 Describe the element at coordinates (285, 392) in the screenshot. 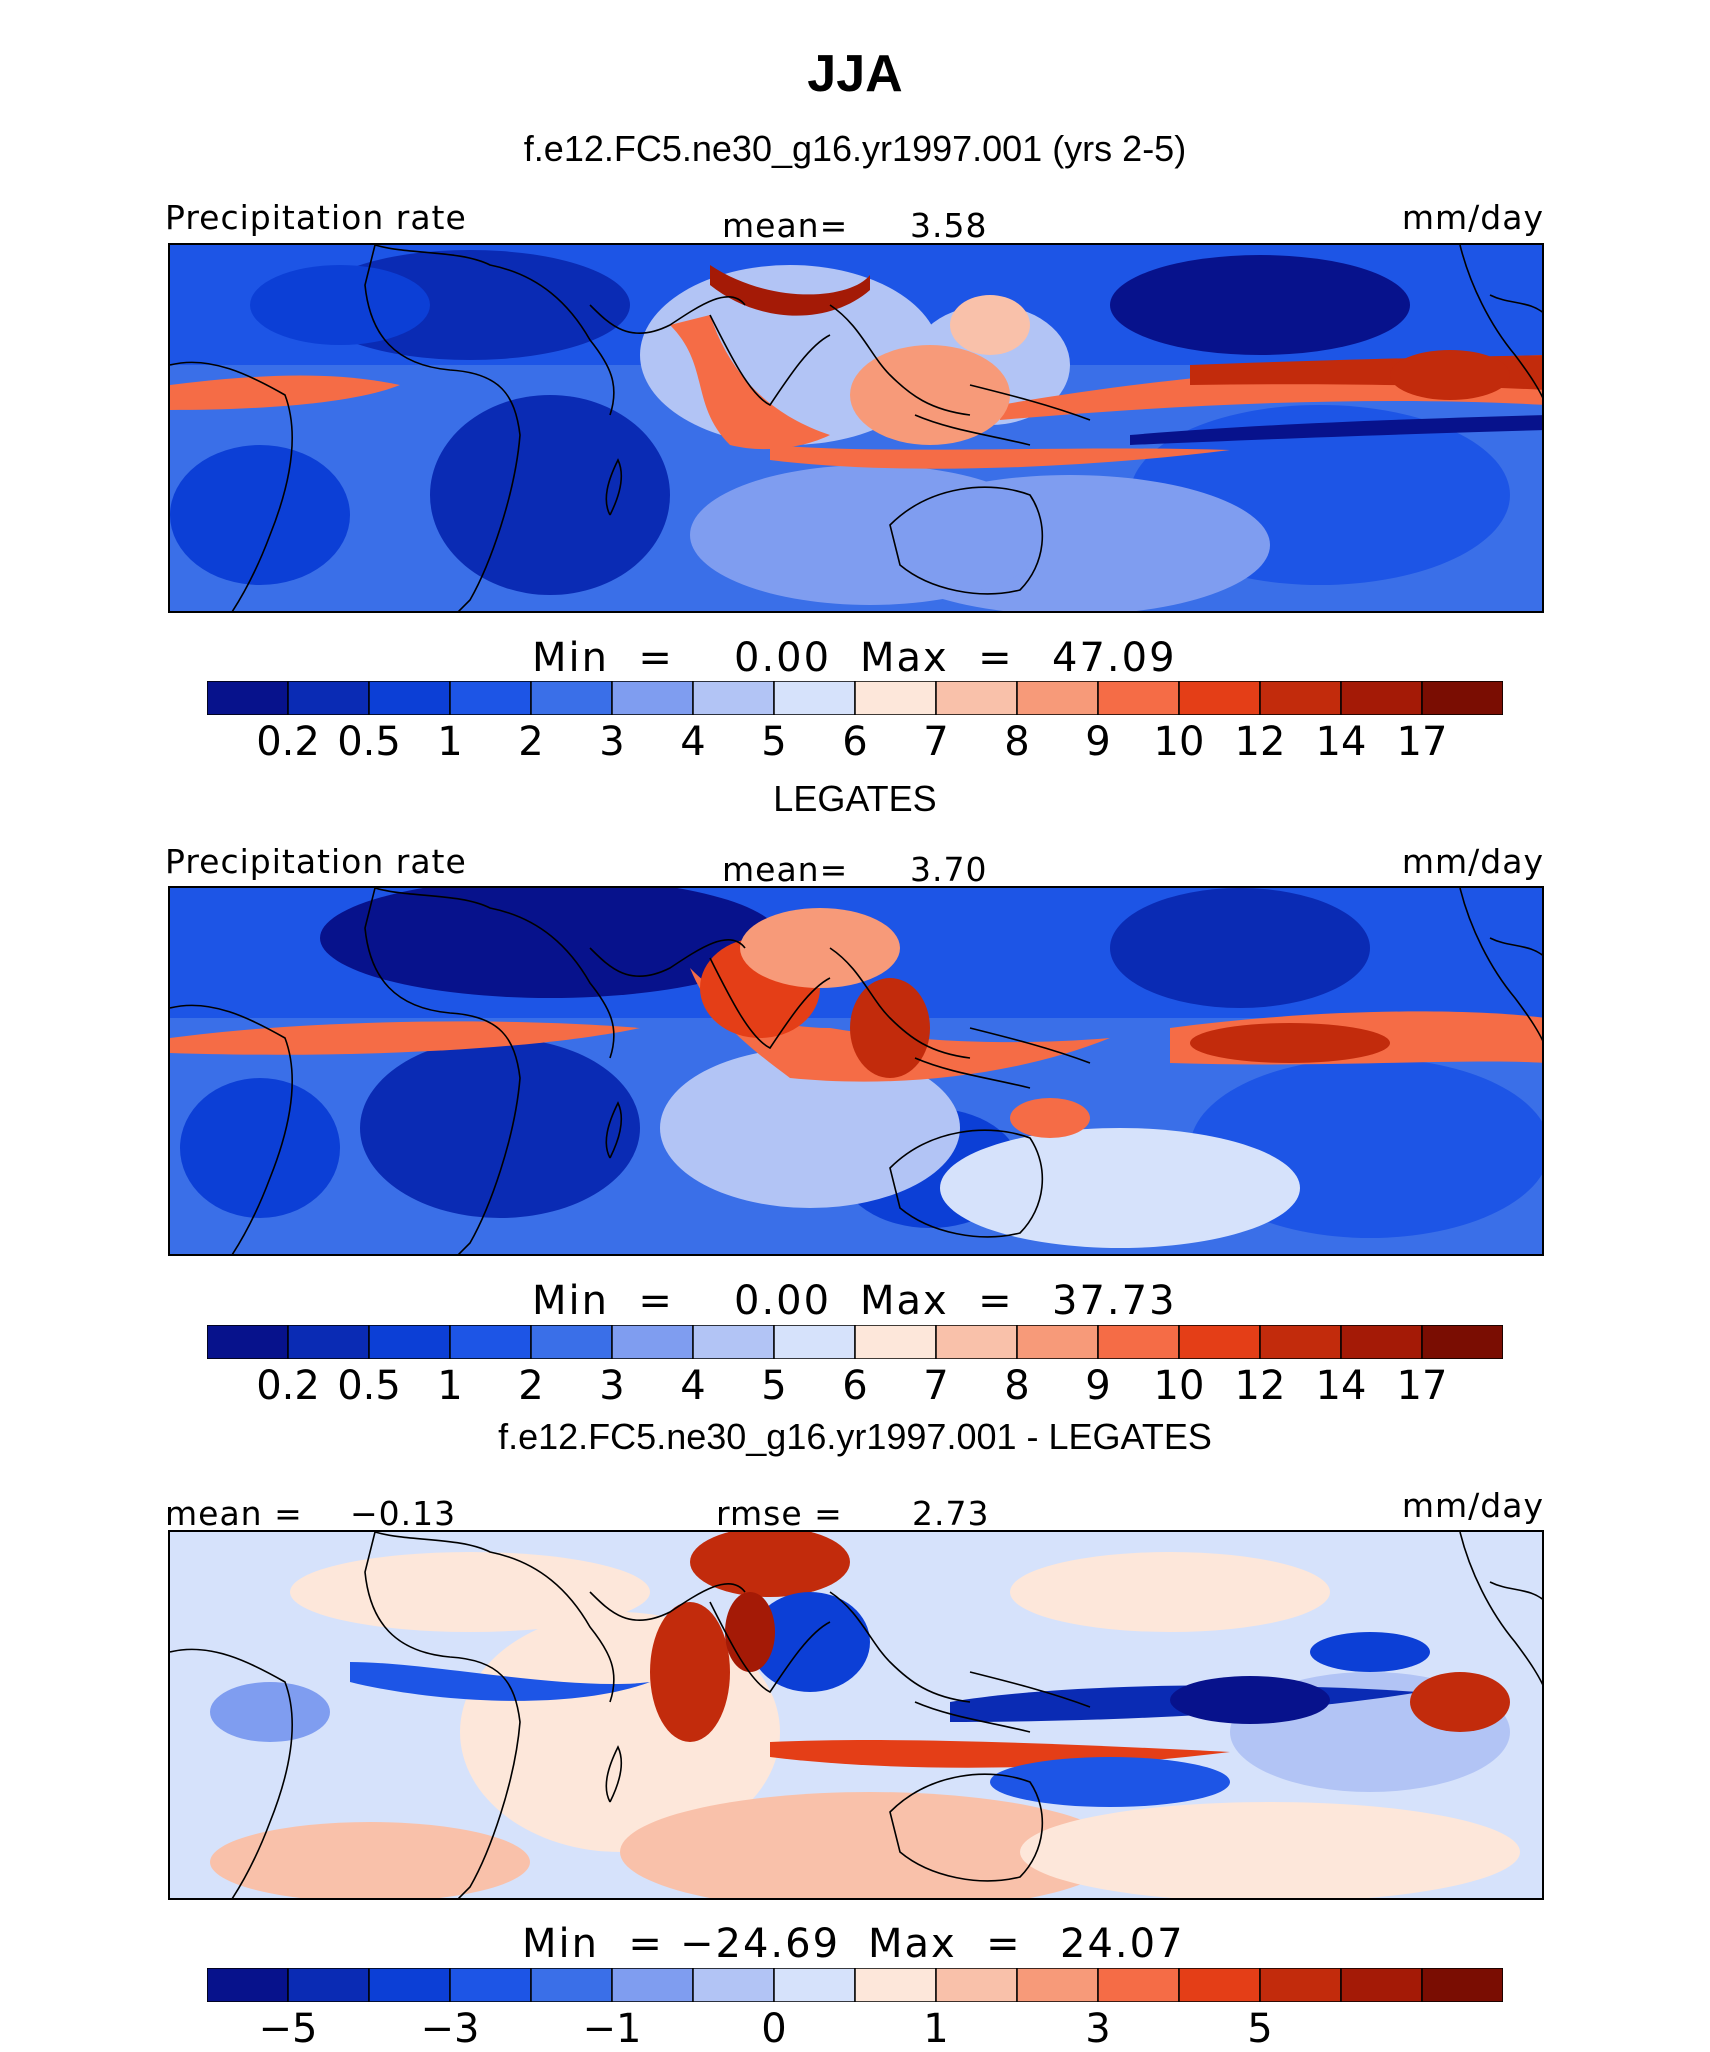

I see `atlantic-itcz-band` at that location.